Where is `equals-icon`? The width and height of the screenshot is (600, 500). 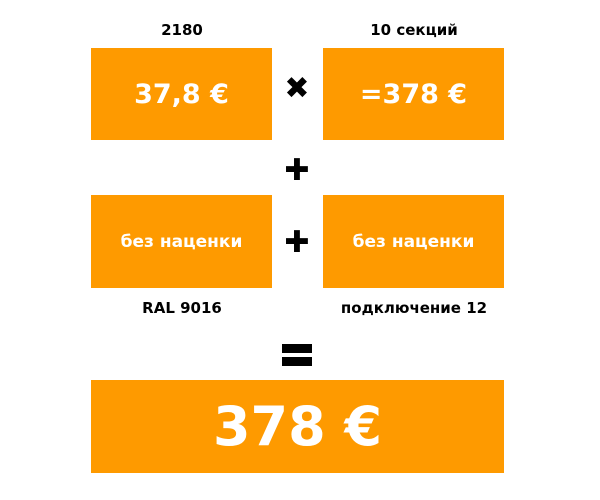 equals-icon is located at coordinates (297, 356).